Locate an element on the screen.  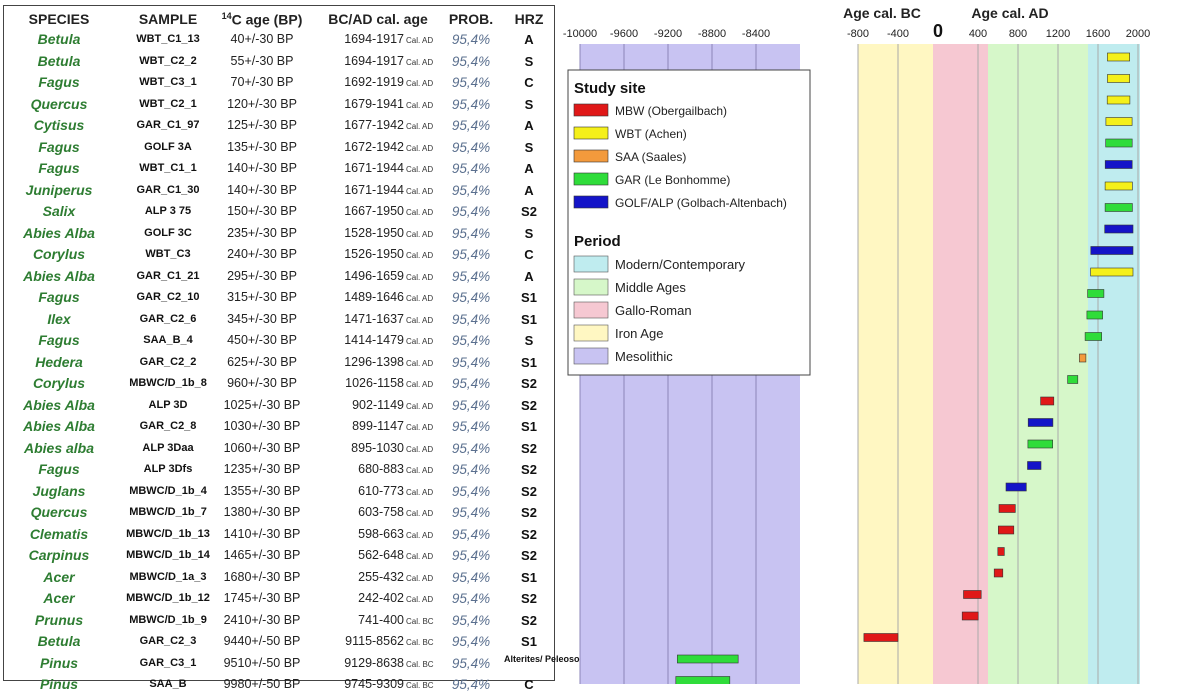
sample-cell: MBWC/D_1b_13 is located at coordinates (168, 533).